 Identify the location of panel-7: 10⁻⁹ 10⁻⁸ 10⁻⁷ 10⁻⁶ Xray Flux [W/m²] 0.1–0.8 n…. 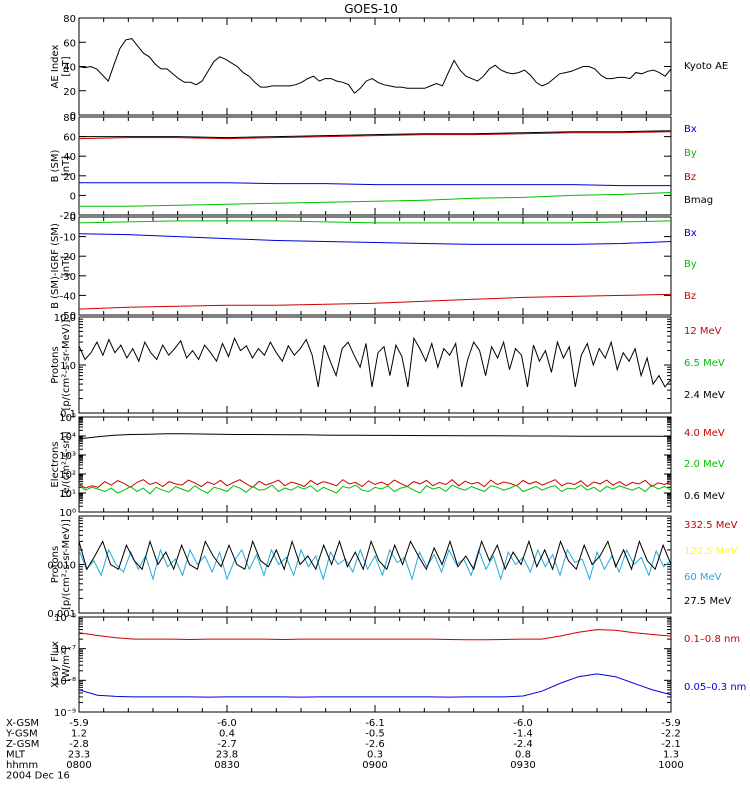
(398, 666).